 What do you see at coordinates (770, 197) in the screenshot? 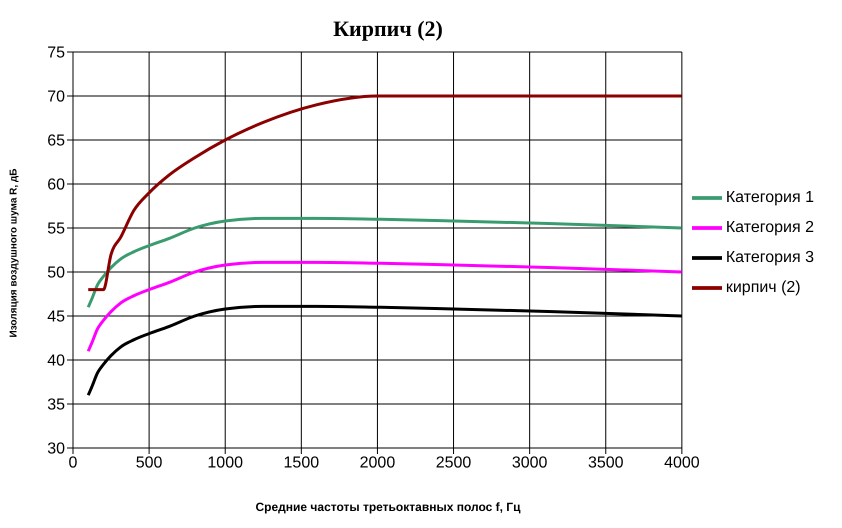
I see `legend-label: Категория 1` at bounding box center [770, 197].